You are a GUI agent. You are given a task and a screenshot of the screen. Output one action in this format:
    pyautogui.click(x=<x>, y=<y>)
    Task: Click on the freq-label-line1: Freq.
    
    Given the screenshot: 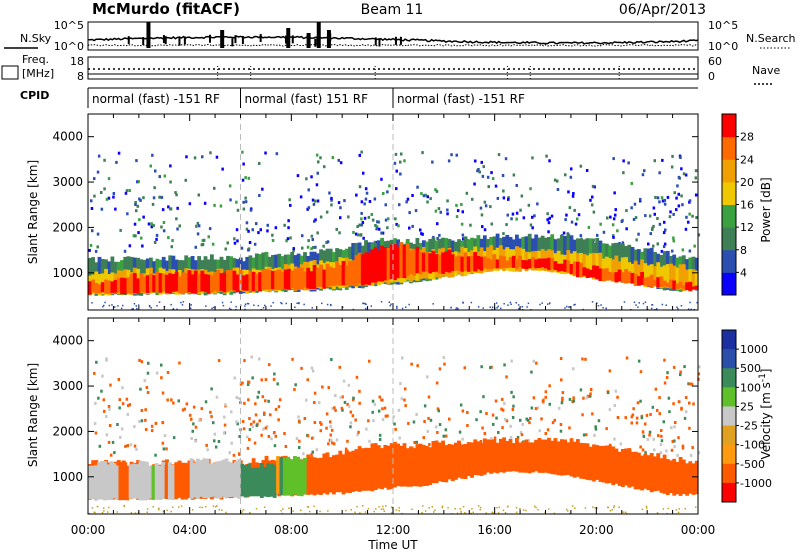 What is the action you would take?
    pyautogui.click(x=35, y=59)
    